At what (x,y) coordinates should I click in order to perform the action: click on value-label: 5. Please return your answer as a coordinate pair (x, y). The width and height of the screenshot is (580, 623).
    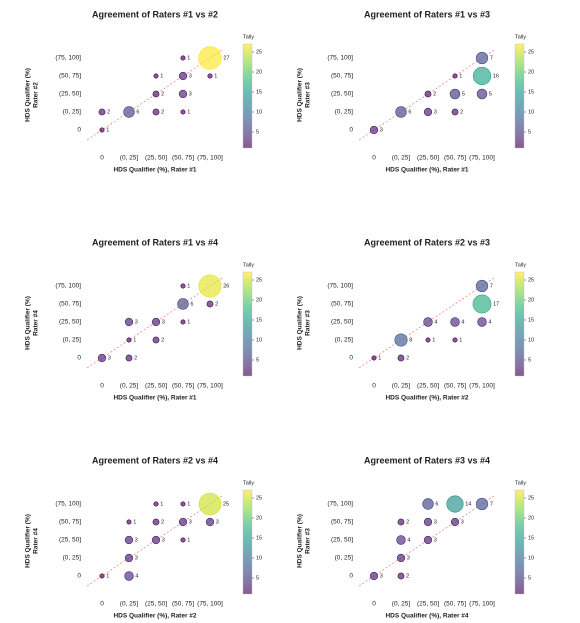
    Looking at the image, I should click on (490, 94).